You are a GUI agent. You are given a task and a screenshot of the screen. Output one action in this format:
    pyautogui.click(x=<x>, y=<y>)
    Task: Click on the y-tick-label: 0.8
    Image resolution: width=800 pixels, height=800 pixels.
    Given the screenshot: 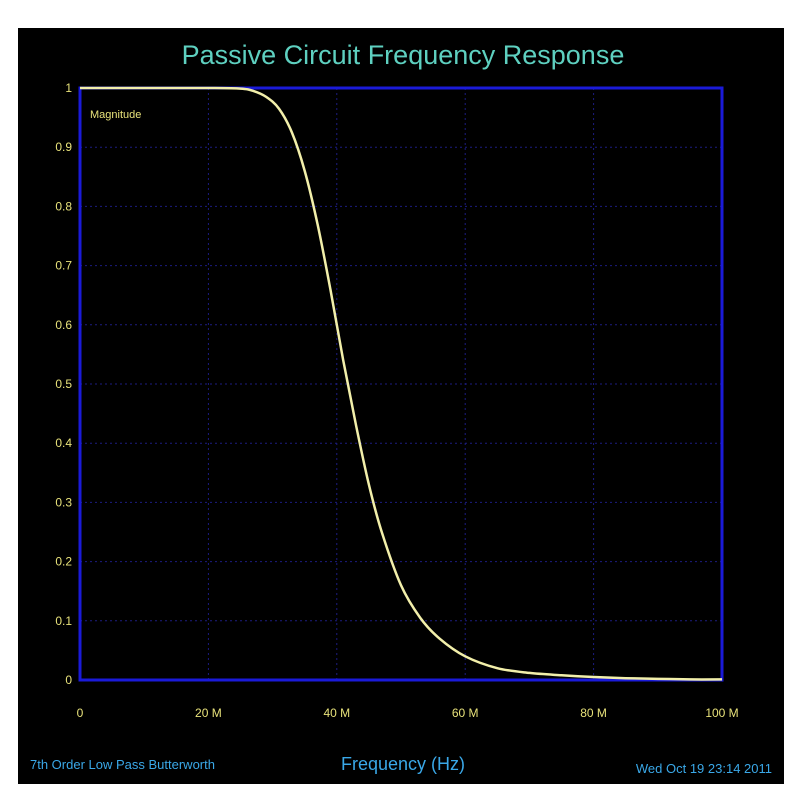 What is the action you would take?
    pyautogui.click(x=63, y=206)
    